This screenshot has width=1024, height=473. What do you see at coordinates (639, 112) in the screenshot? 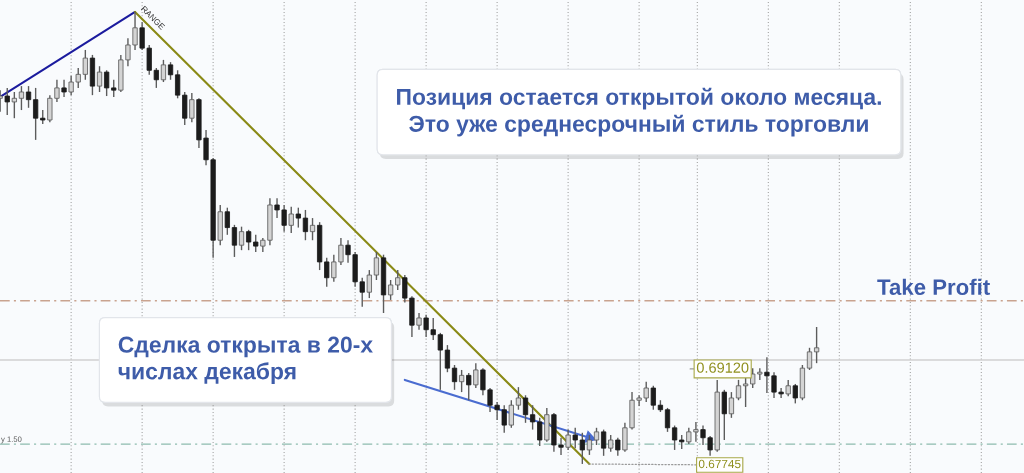
I see `annotation: Позиция остается открытой около месяца. Это уже среднесрочный стиль торговли` at bounding box center [639, 112].